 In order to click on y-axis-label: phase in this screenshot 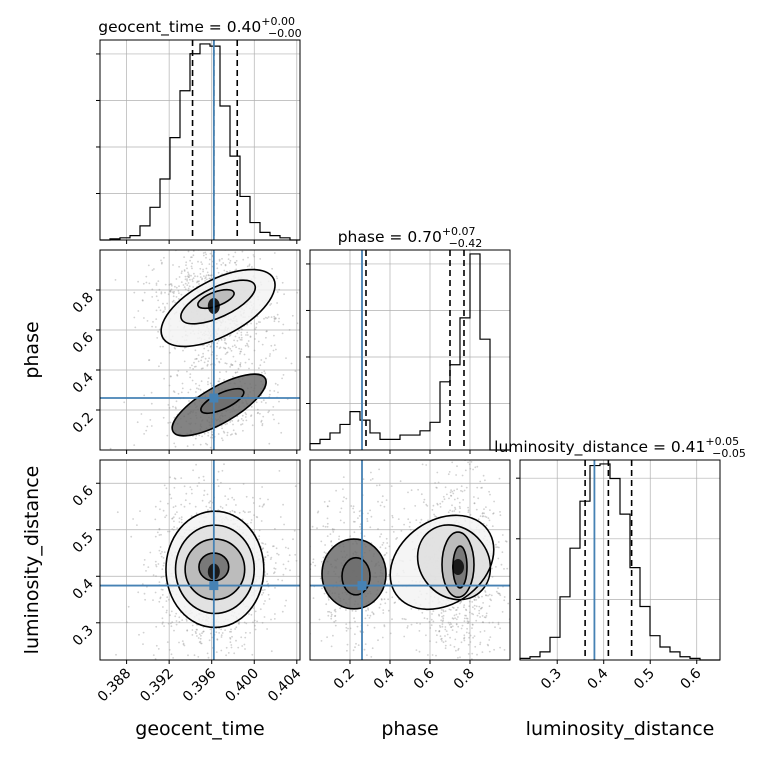, I will do `click(32, 349)`.